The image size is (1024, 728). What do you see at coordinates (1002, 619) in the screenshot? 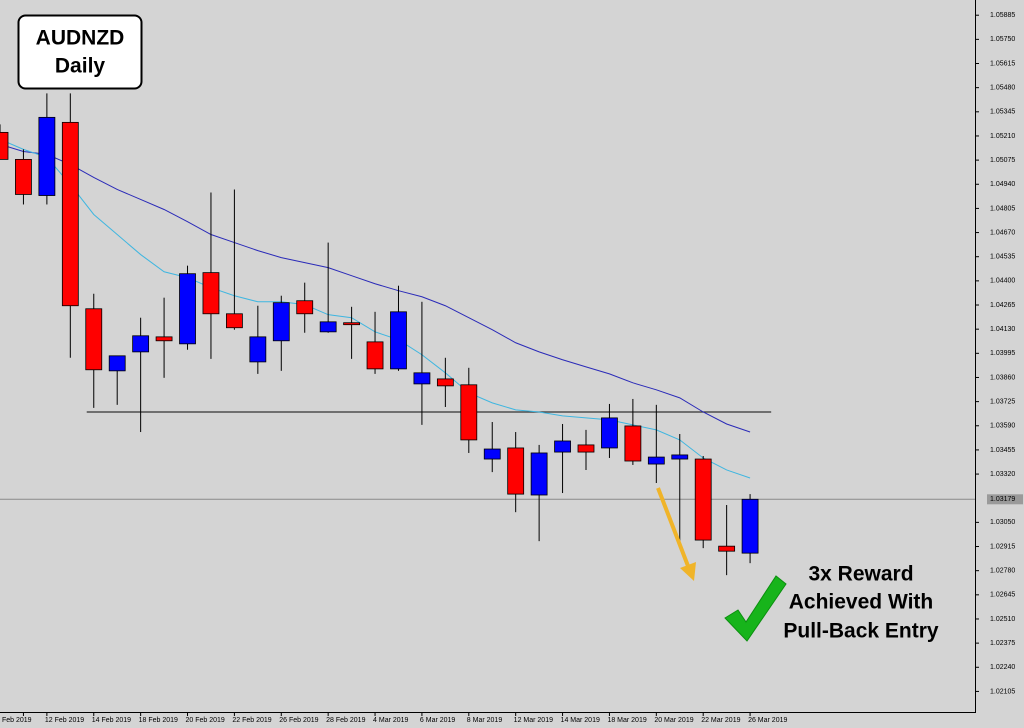
I see `y-tick-label: 1.02510` at bounding box center [1002, 619].